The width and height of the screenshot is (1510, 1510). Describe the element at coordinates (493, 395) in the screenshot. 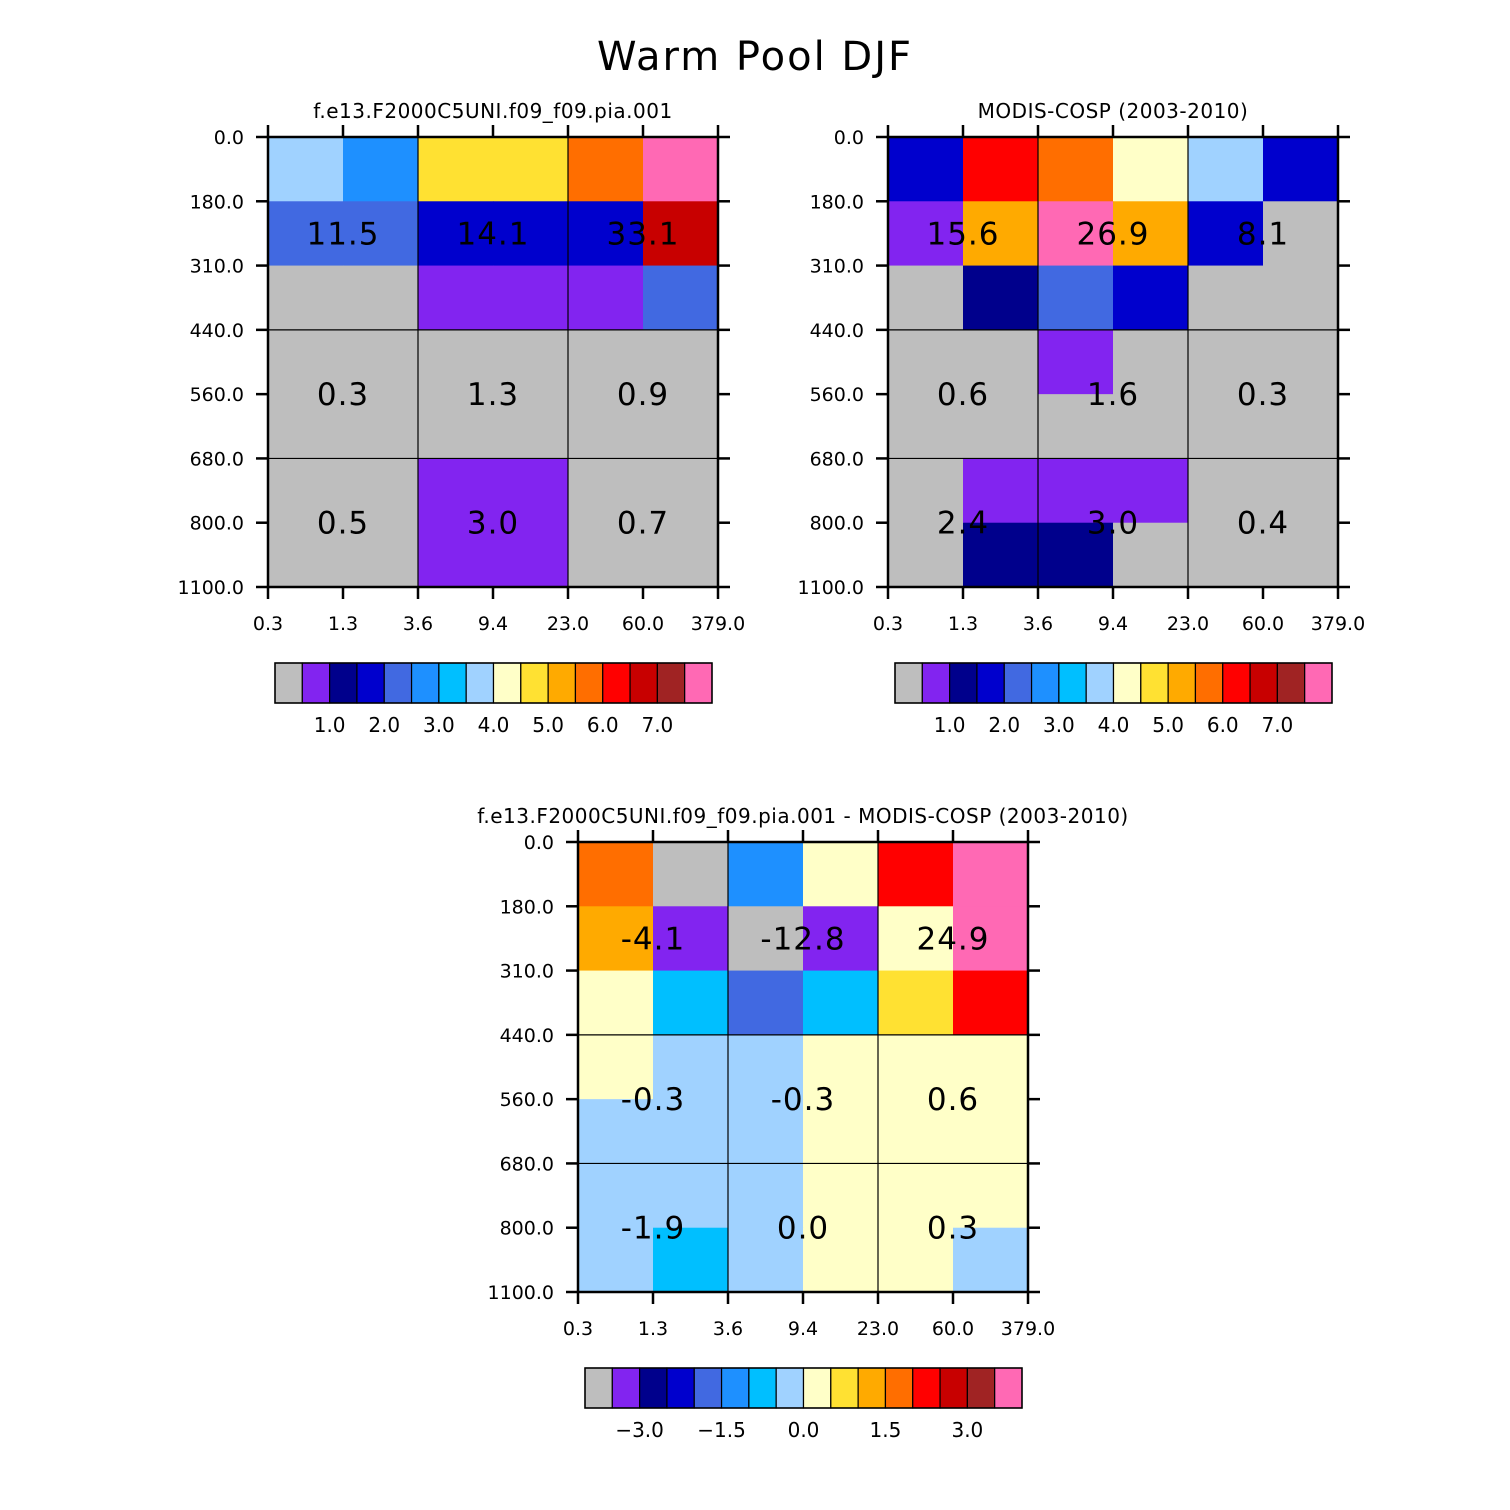

I see `group-value-label: 1.3` at that location.